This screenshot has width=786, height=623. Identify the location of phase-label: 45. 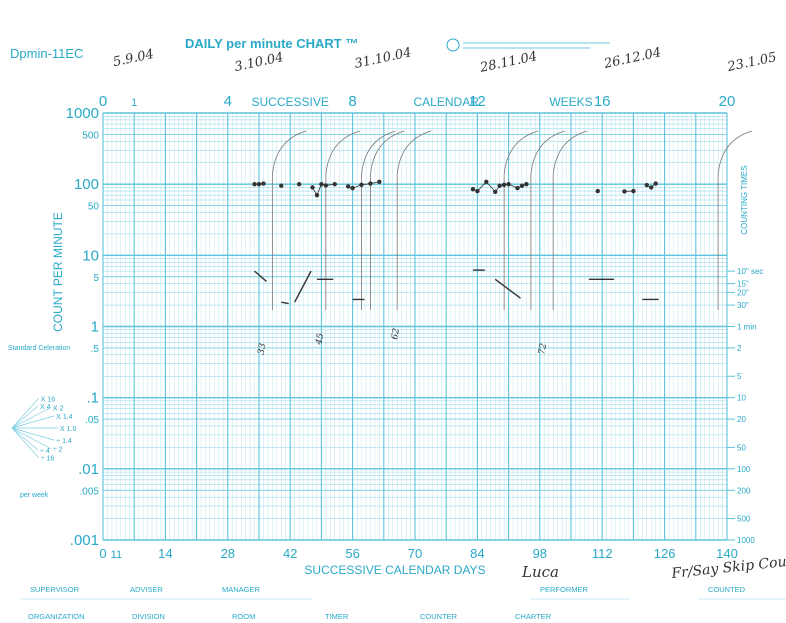
(320, 339).